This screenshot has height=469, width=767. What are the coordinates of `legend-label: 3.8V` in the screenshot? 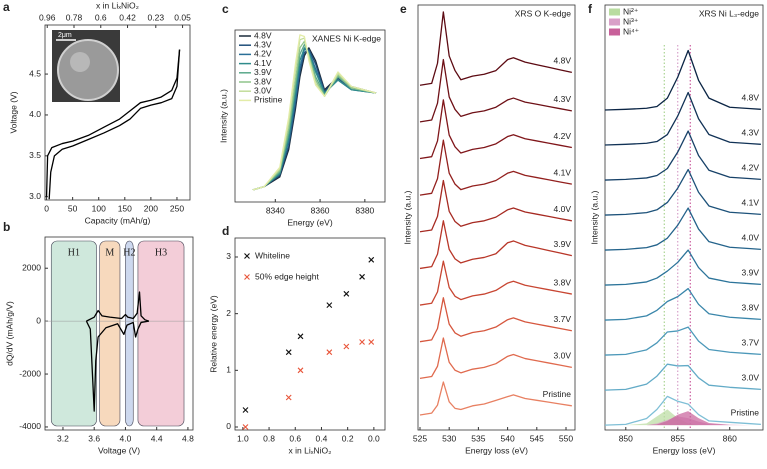 It's located at (263, 81).